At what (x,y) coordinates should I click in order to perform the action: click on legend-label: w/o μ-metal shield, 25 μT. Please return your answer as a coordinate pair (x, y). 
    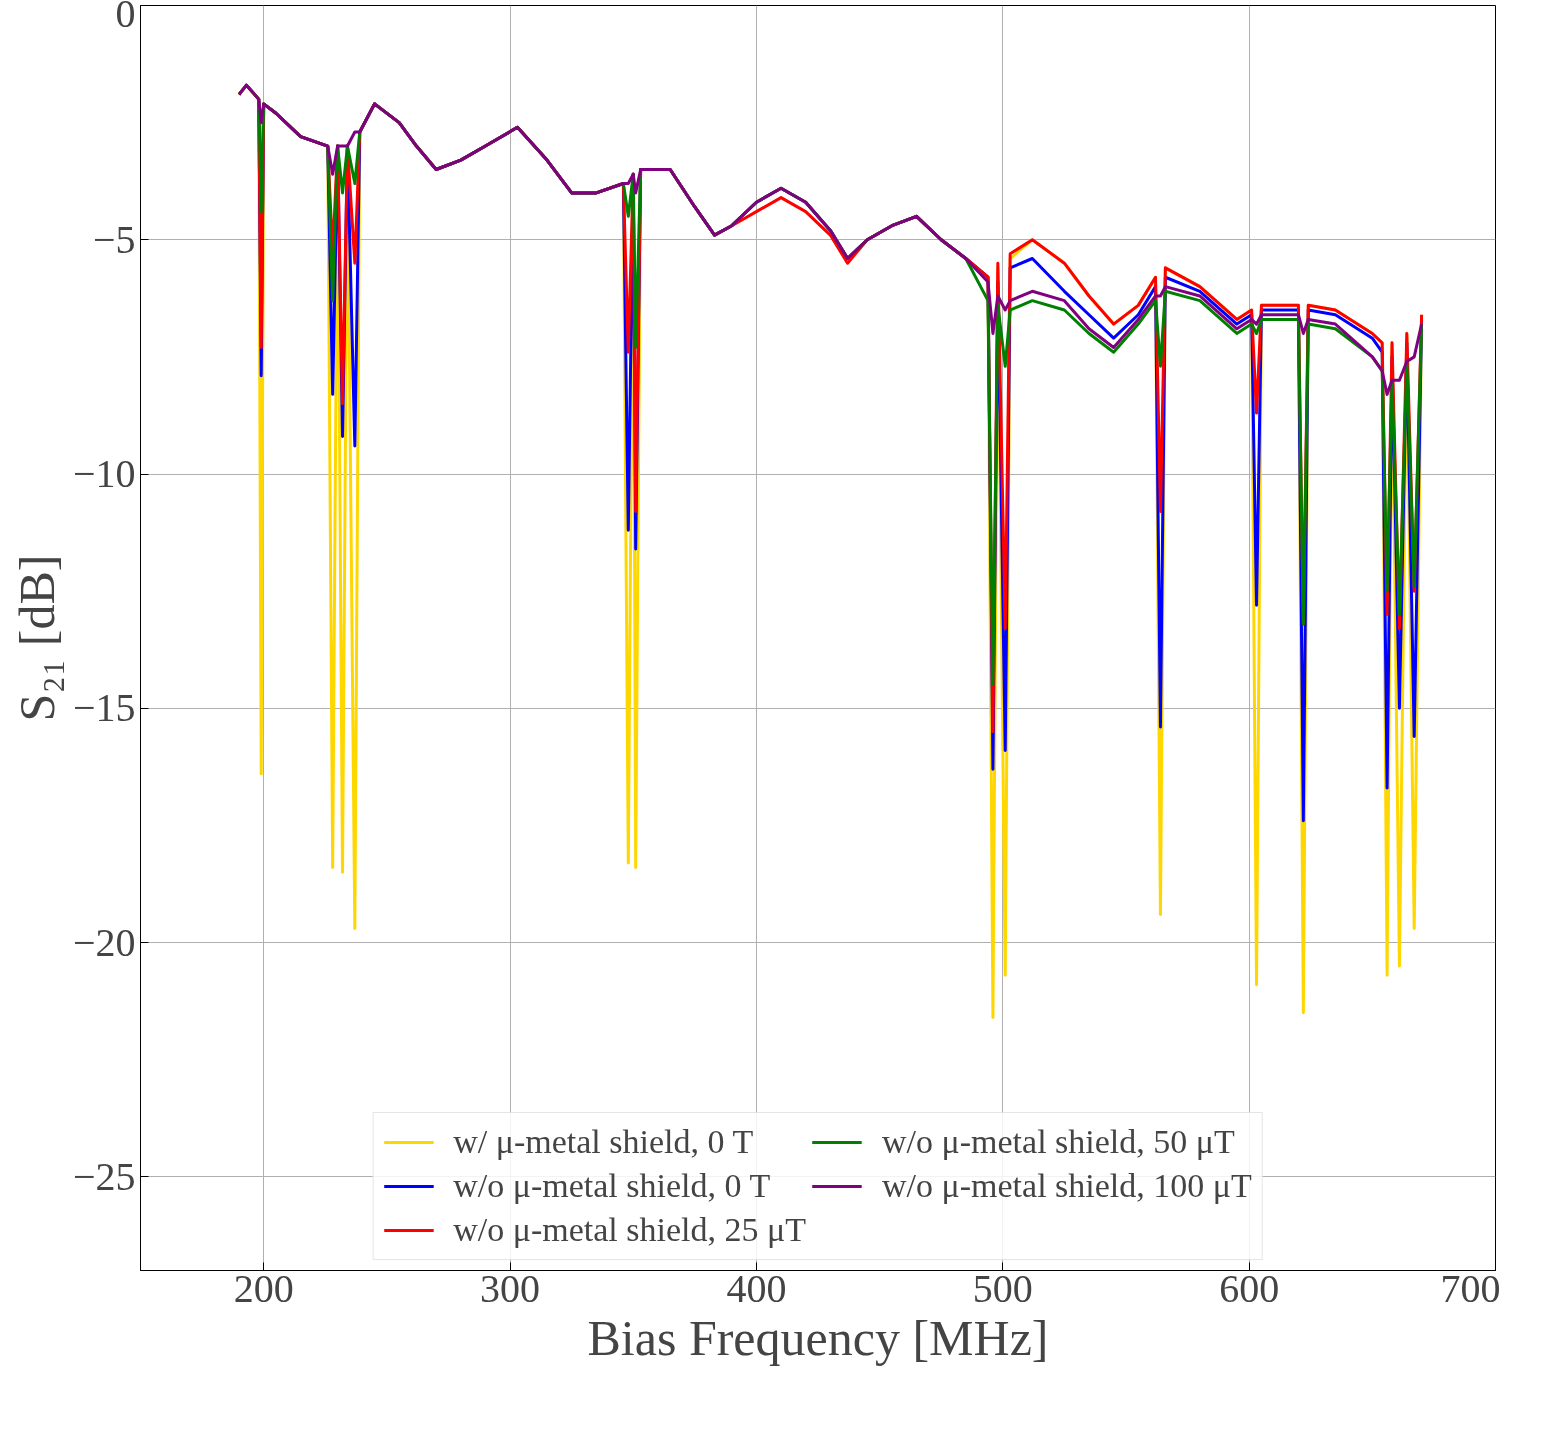
    Looking at the image, I should click on (629, 1230).